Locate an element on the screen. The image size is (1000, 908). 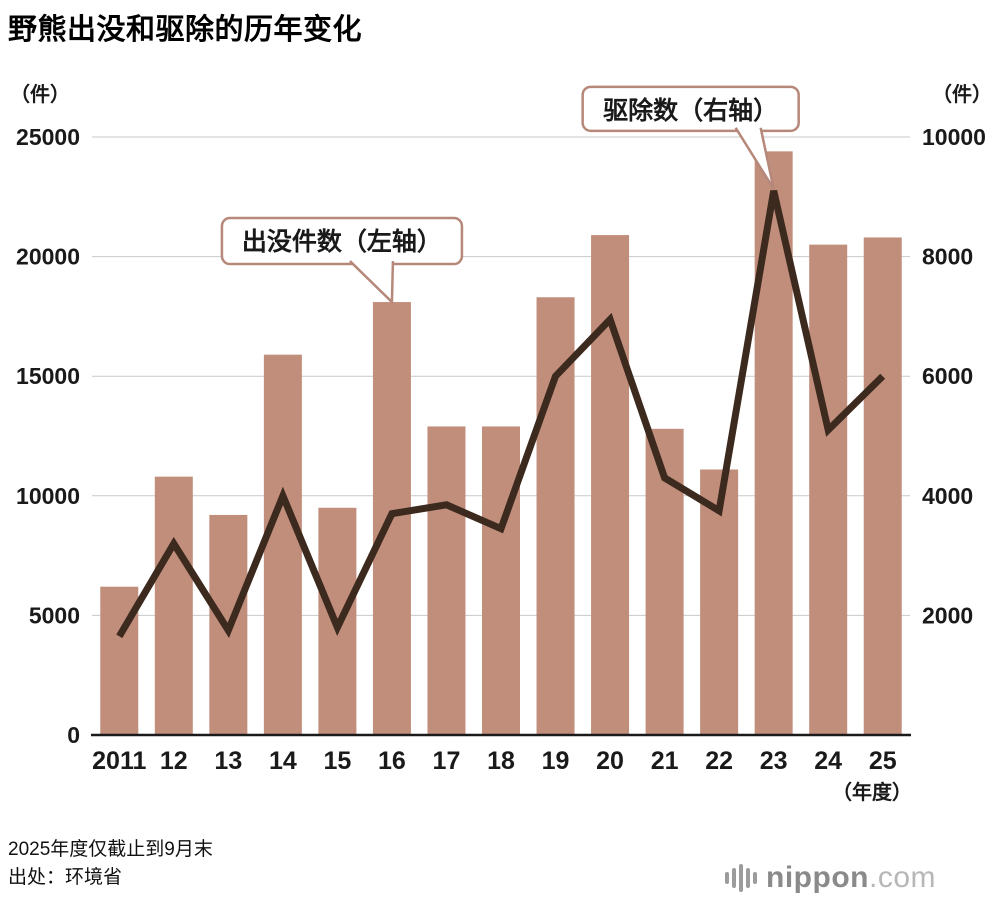
left-axis-tick: 15000 is located at coordinates (48, 376).